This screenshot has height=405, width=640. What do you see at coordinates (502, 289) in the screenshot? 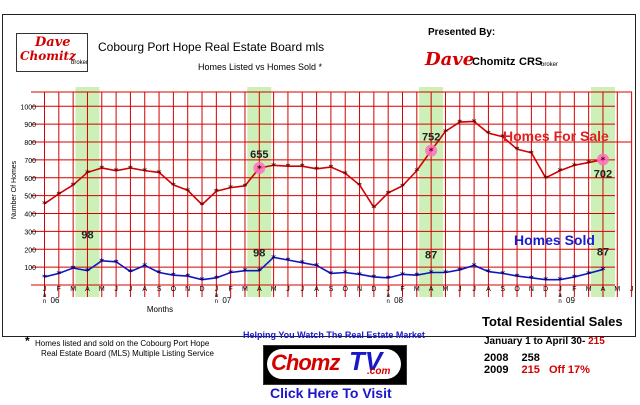
I see `month-tick-label: S` at bounding box center [502, 289].